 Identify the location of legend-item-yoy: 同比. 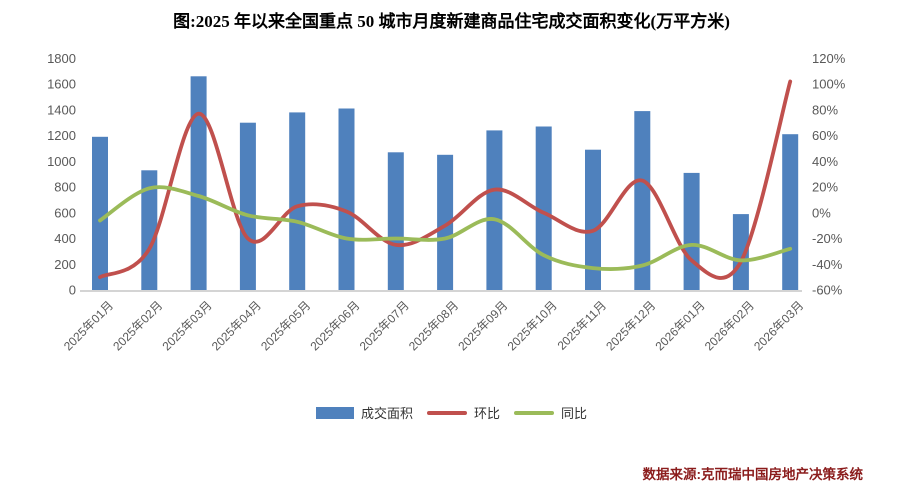
(550, 412).